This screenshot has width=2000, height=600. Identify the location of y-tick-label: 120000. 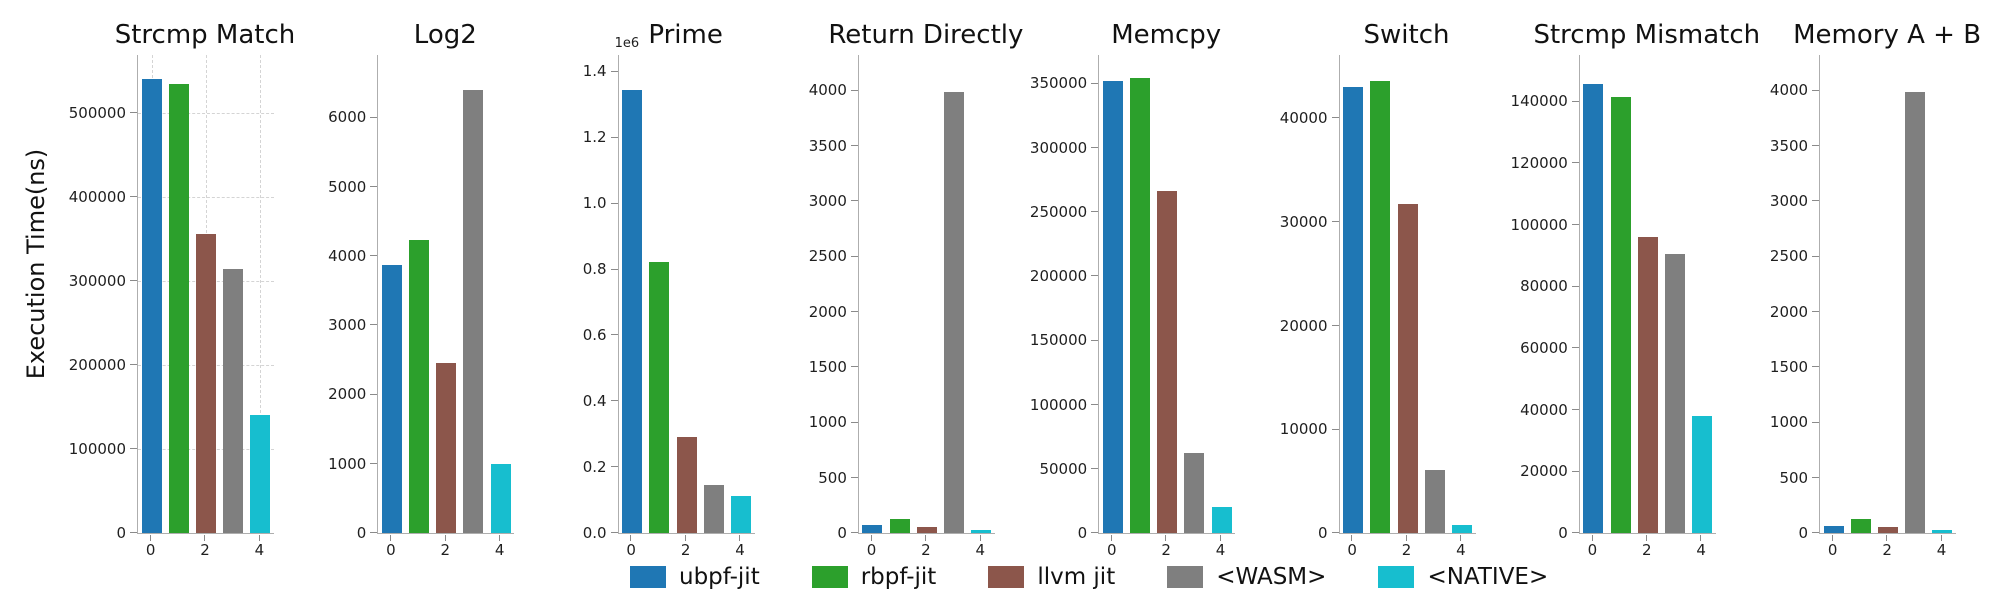
(1539, 162).